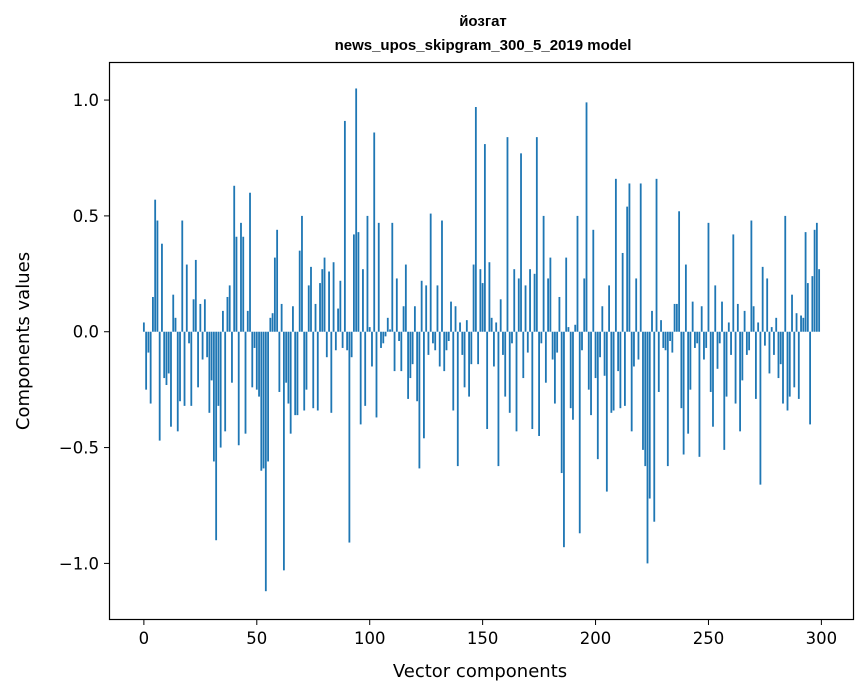 This screenshot has height=696, width=867. Describe the element at coordinates (144, 638) in the screenshot. I see `x-tick-label: 0` at that location.